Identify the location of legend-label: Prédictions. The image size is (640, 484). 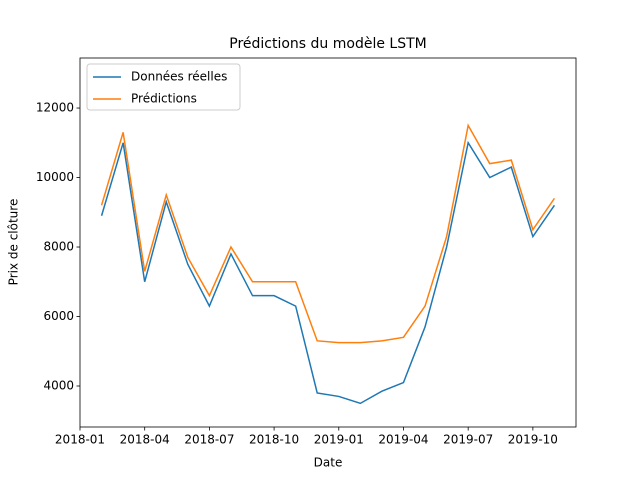
(164, 99).